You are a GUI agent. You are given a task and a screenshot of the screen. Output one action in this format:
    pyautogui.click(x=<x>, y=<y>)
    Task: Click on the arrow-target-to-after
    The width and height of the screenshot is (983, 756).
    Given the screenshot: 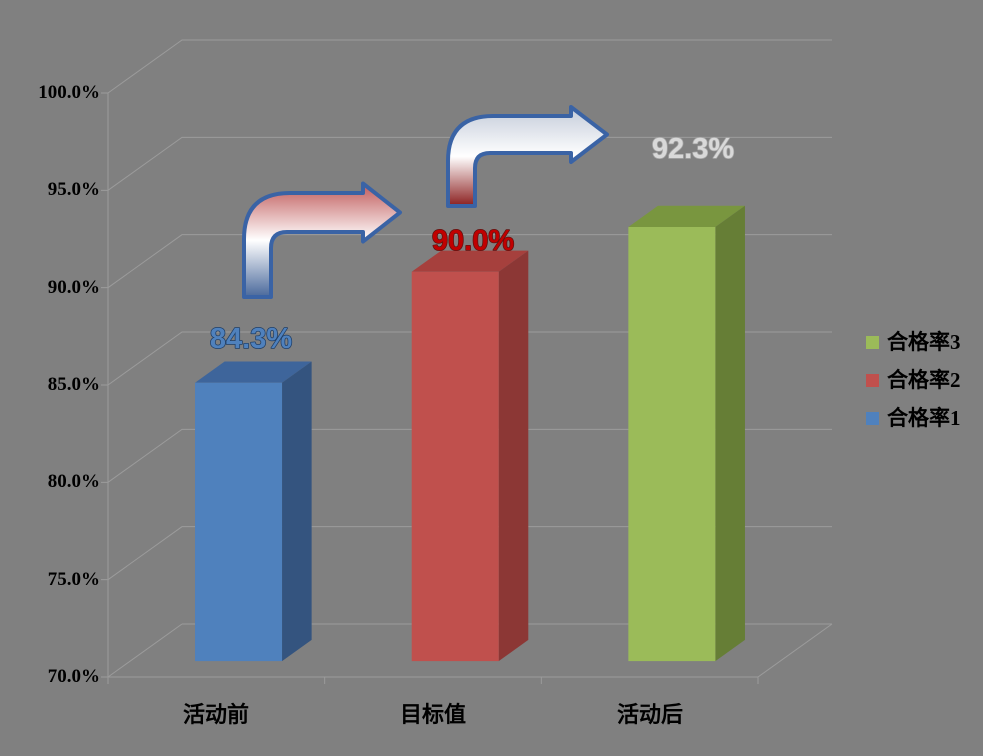 What is the action you would take?
    pyautogui.click(x=527, y=156)
    